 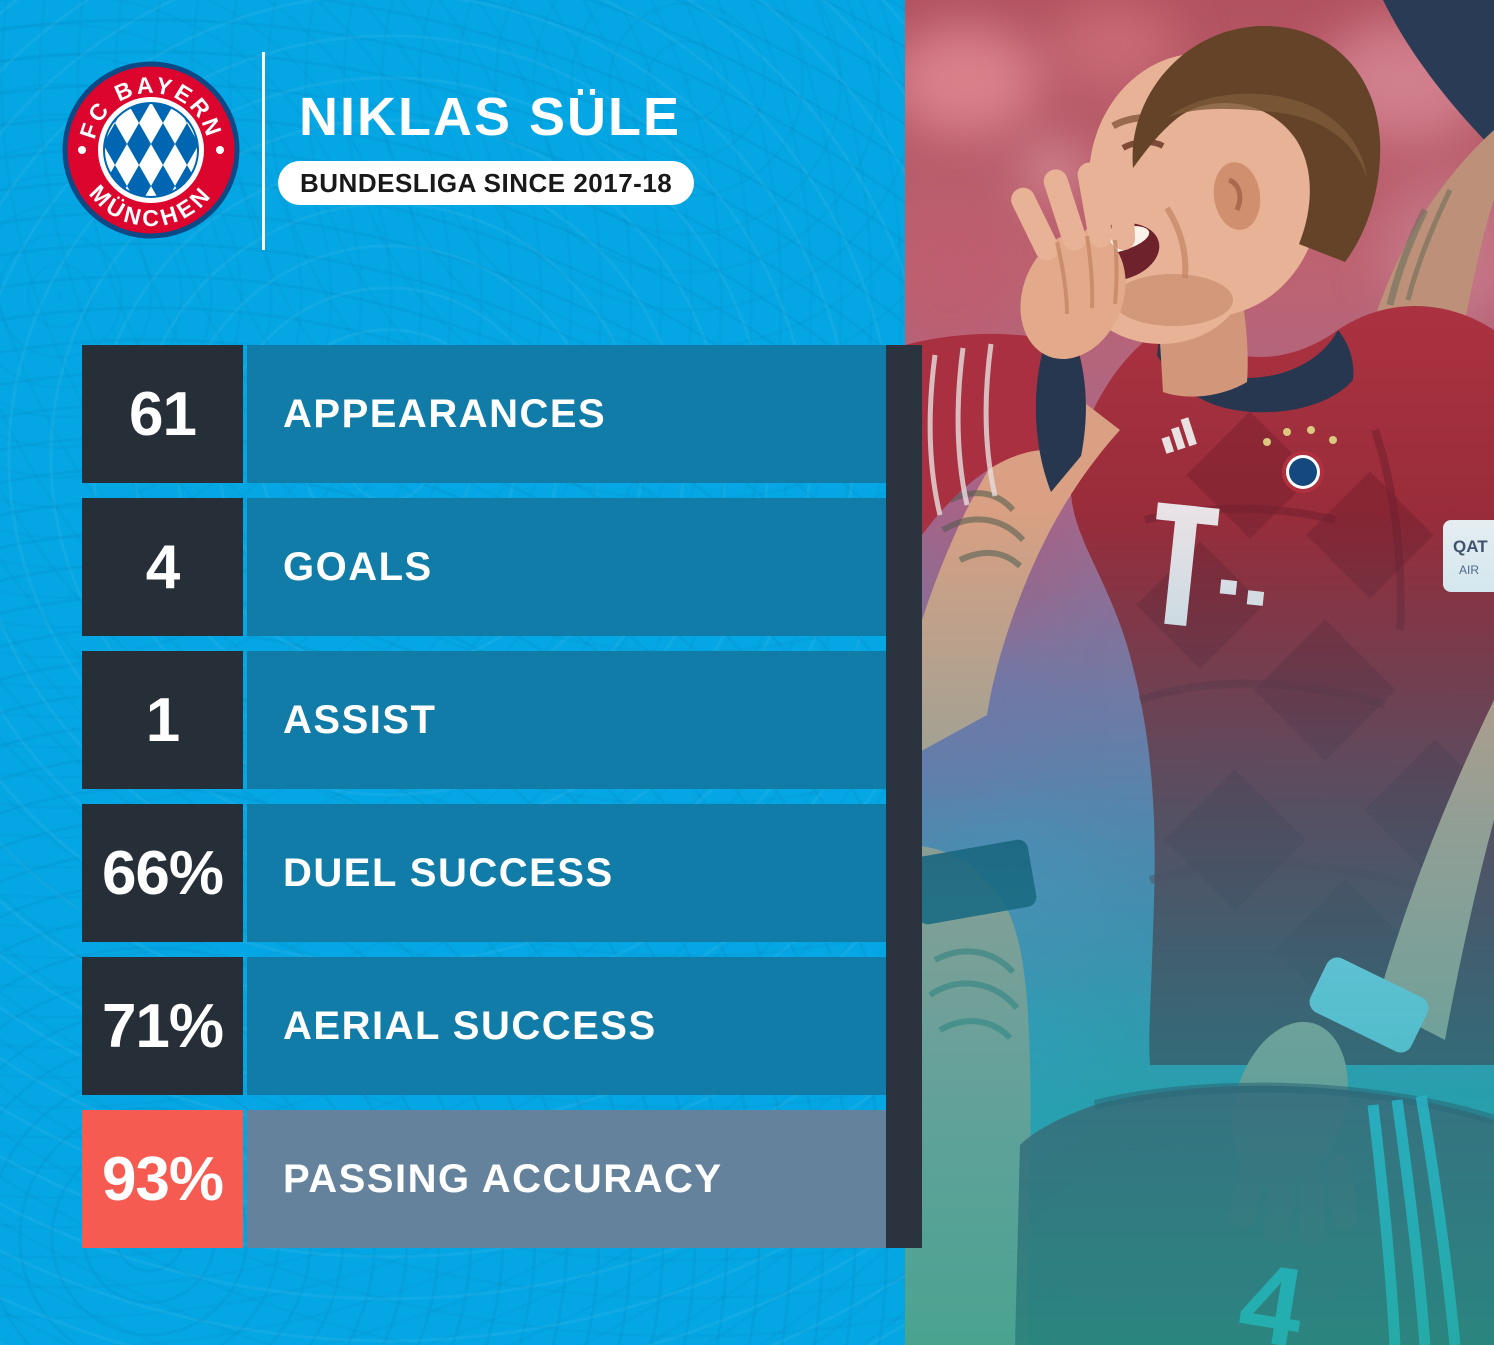 I want to click on stat-value: 66%, so click(x=162, y=873).